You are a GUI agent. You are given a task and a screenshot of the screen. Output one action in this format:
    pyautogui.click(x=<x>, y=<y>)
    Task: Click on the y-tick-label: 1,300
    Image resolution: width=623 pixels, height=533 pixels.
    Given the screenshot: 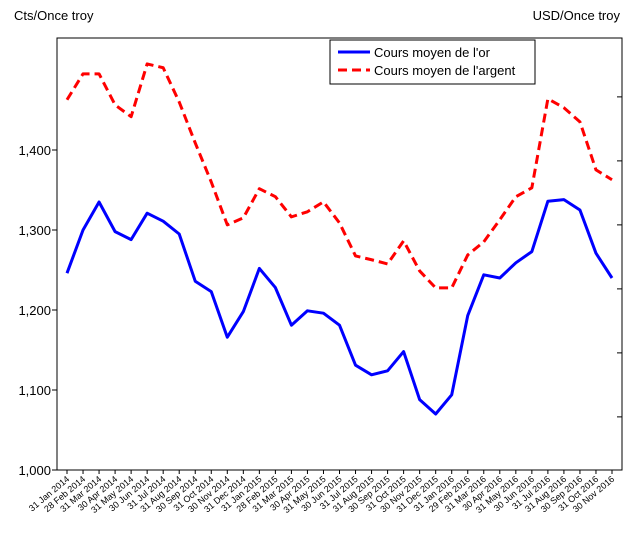 What is the action you would take?
    pyautogui.click(x=34, y=230)
    